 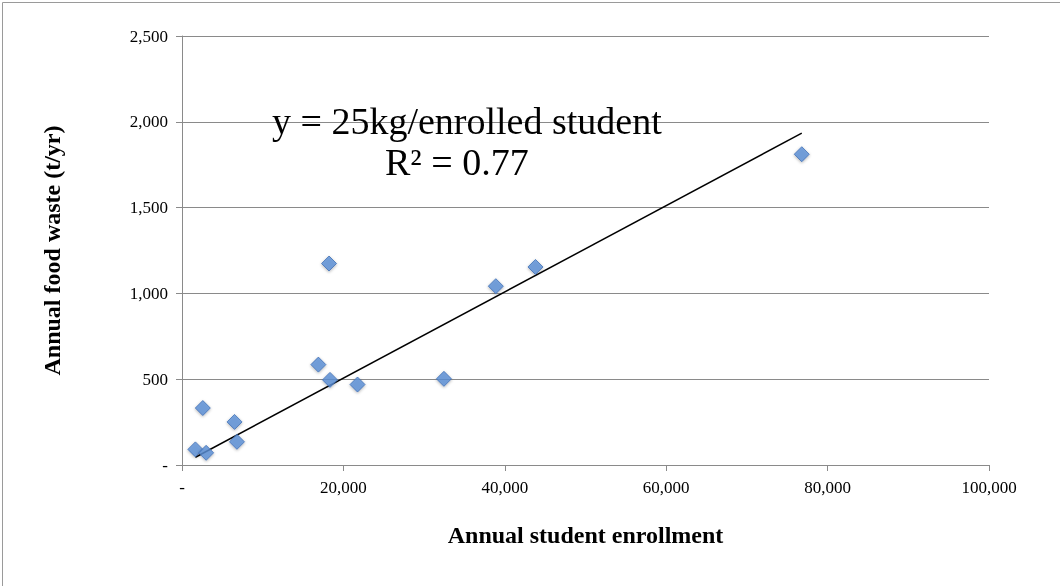 What do you see at coordinates (666, 487) in the screenshot?
I see `x-tick-label: 60,000` at bounding box center [666, 487].